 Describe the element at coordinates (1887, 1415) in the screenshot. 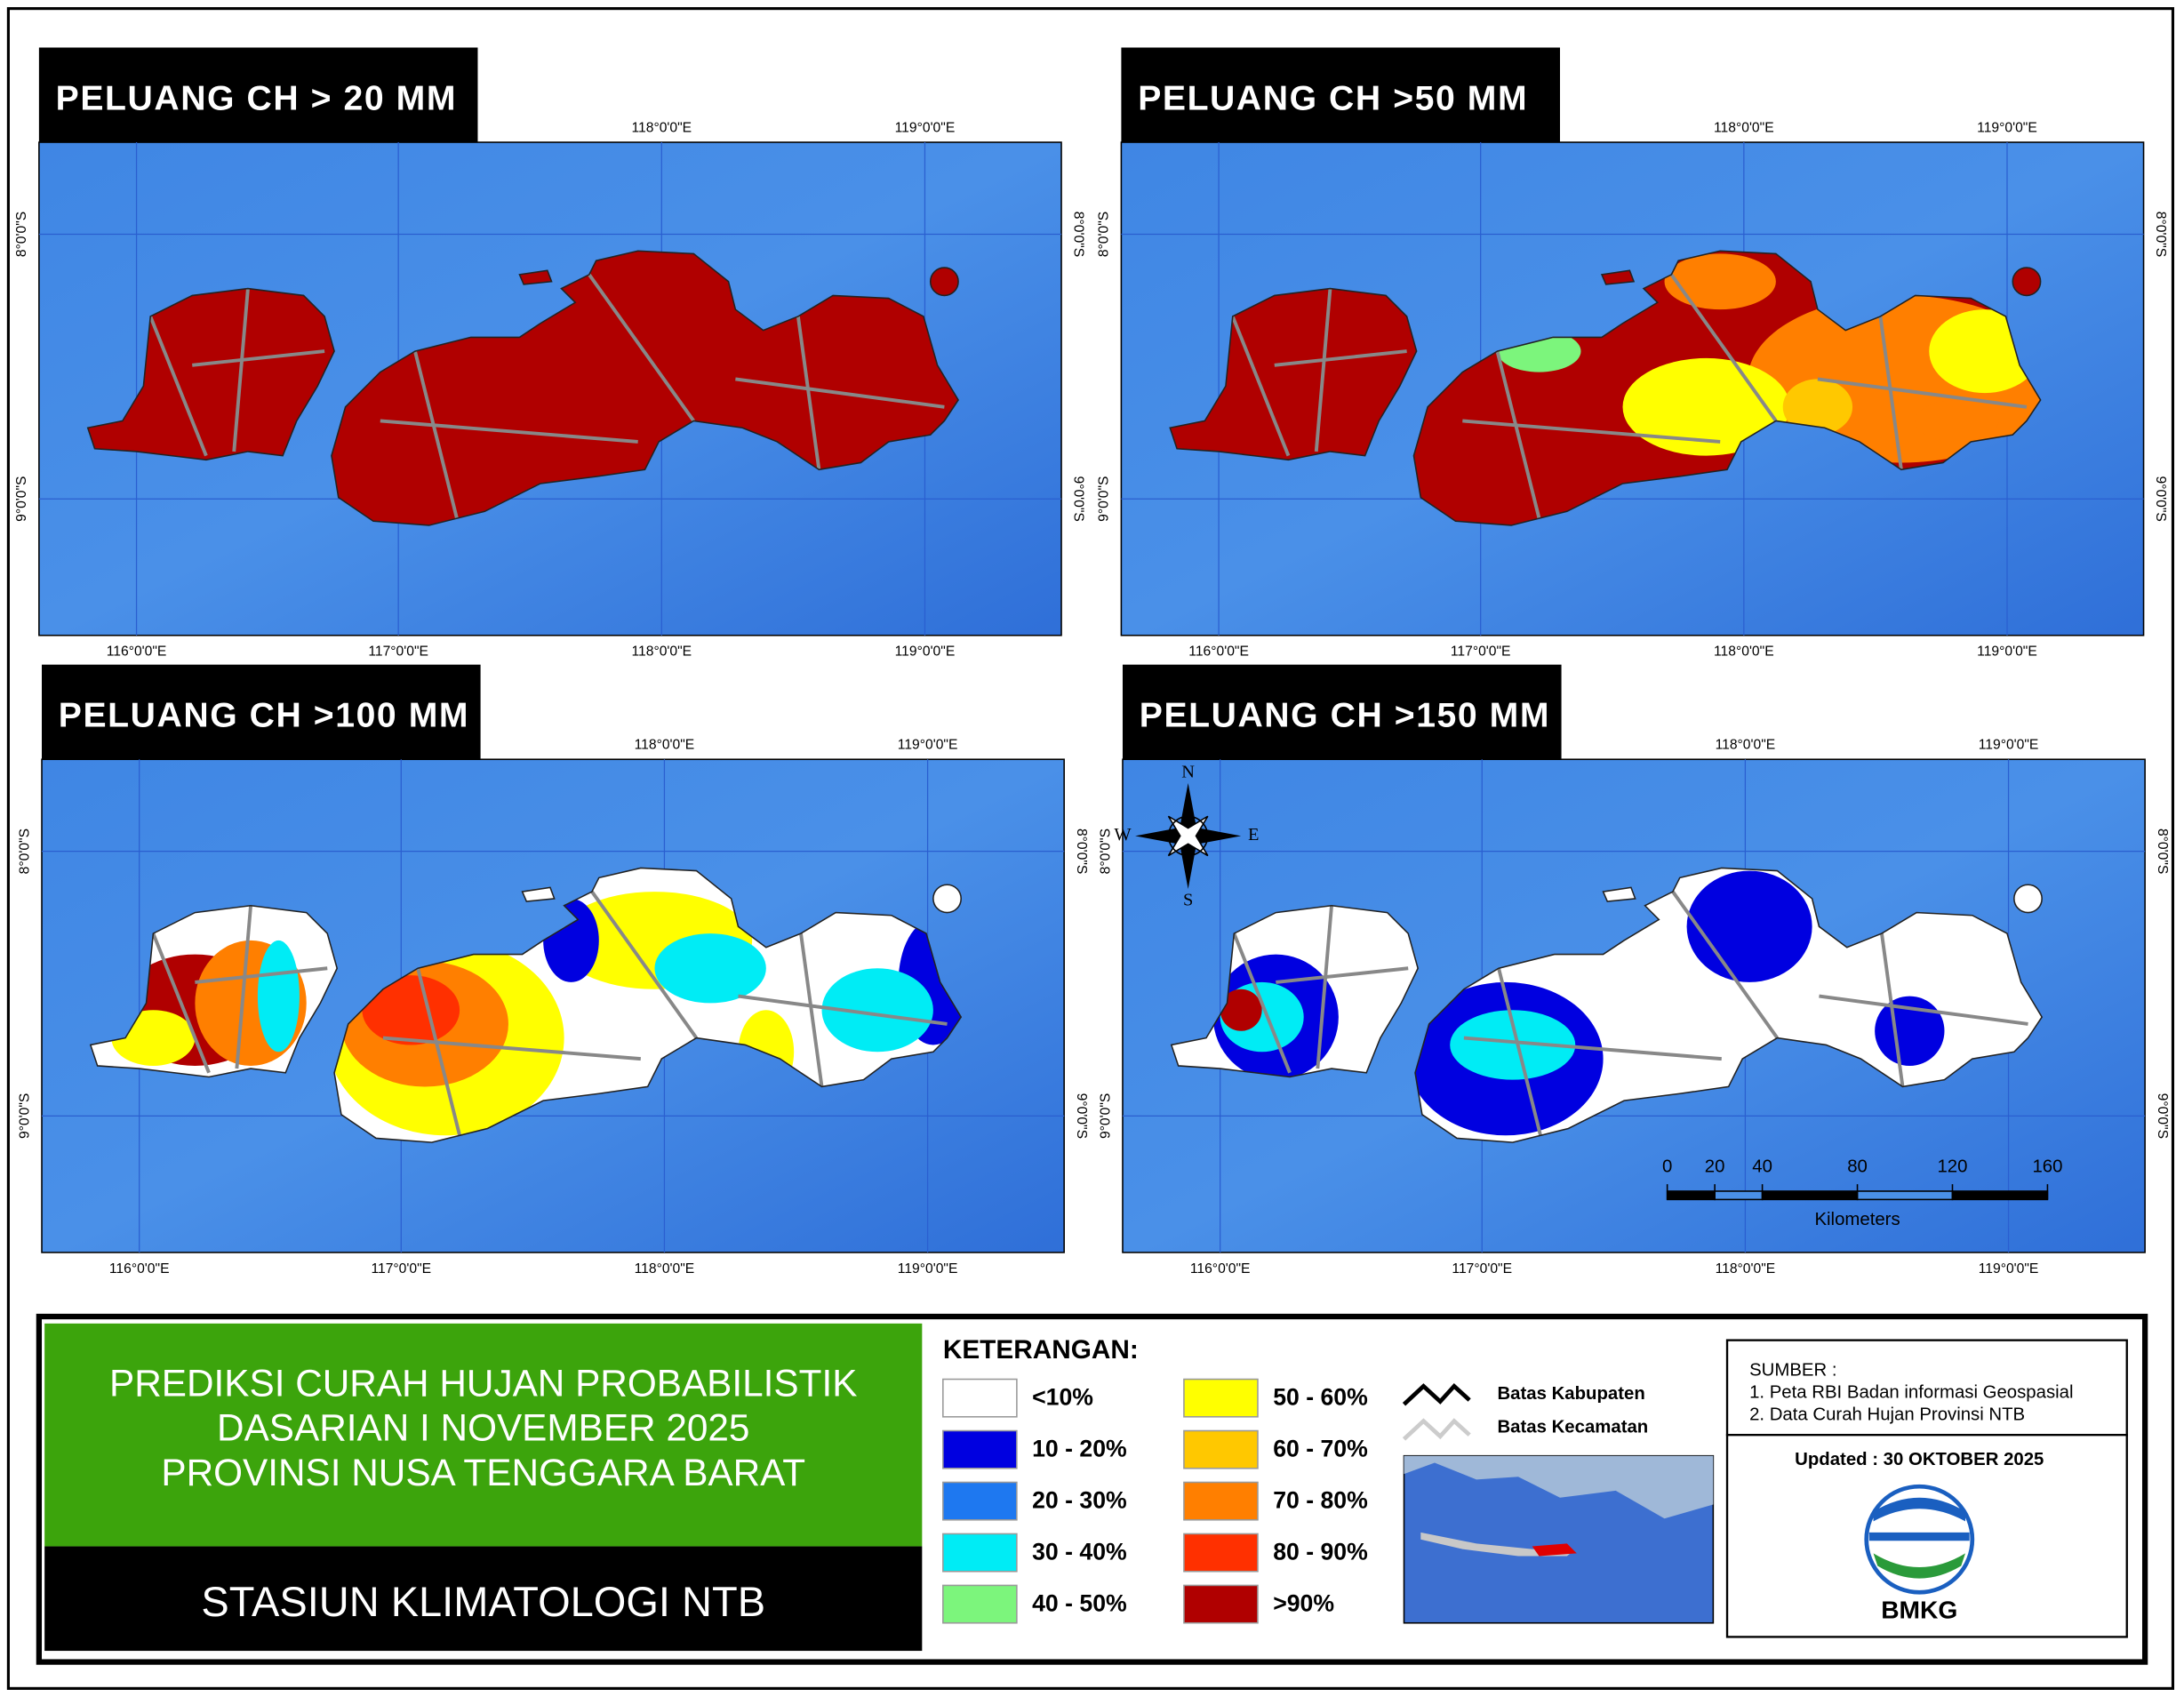

I see `source-item: 2. Data Curah Hujan Provinsi NTB` at that location.